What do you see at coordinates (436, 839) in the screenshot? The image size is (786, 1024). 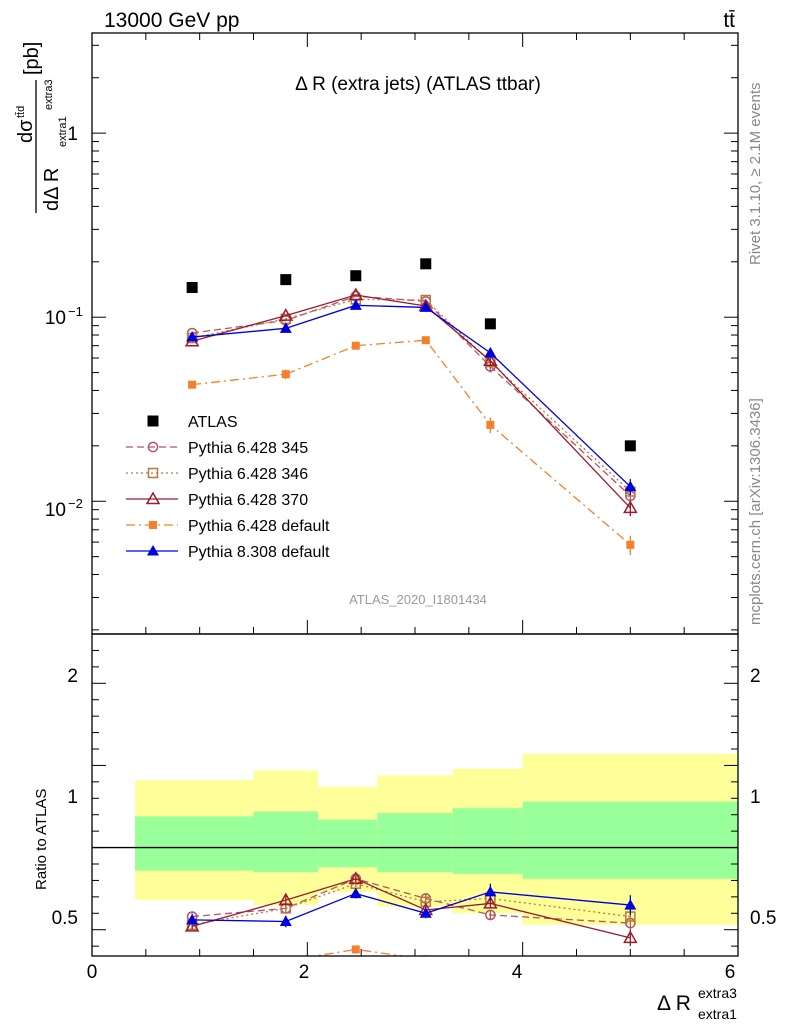 I see `ratio-uncertainty-bands` at bounding box center [436, 839].